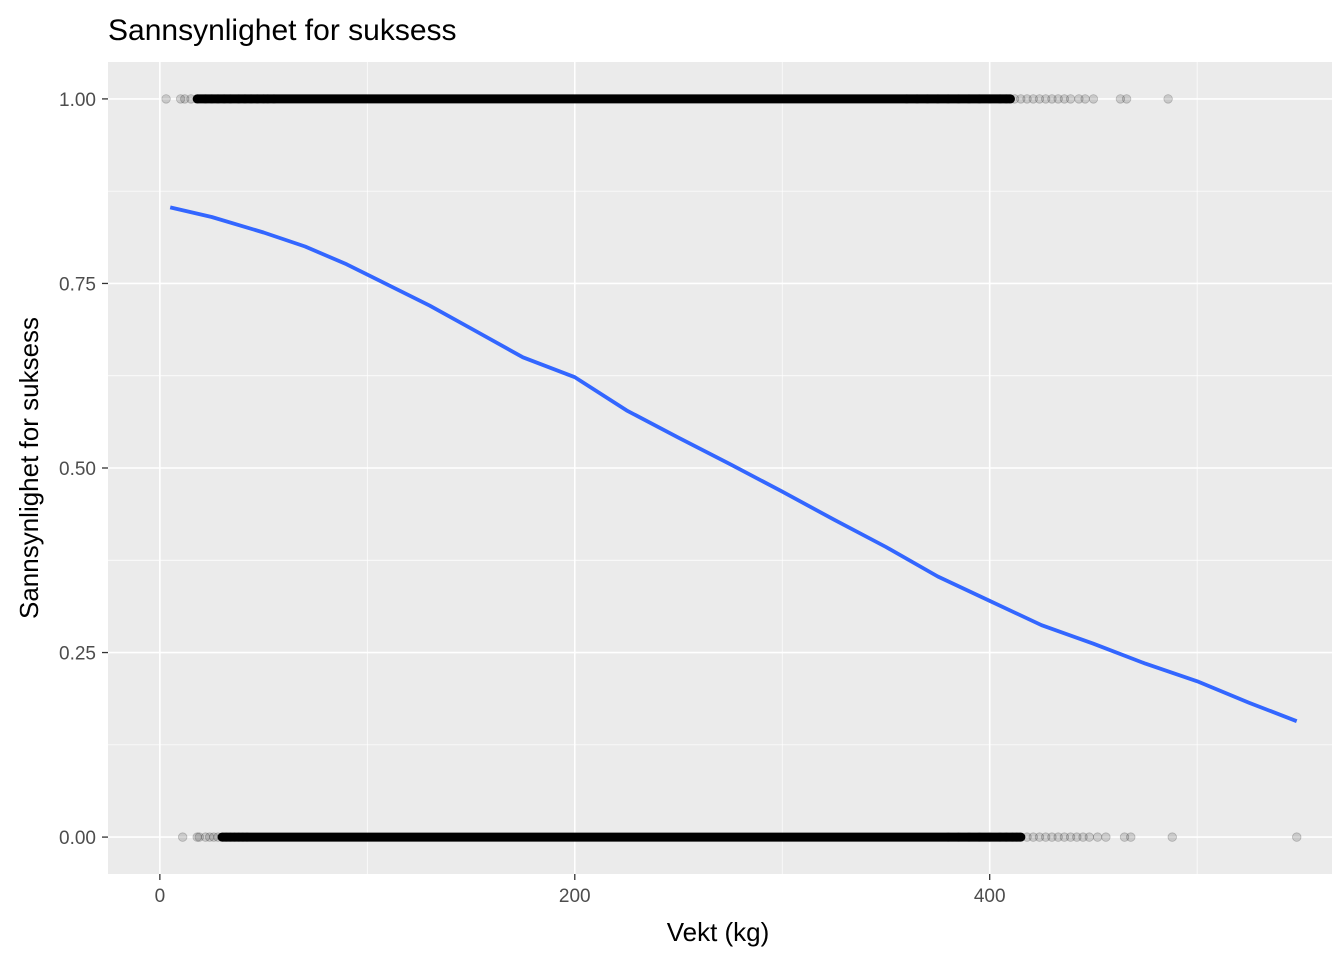 This screenshot has height=960, width=1344. I want to click on y-tick-label: 0.00, so click(77, 838).